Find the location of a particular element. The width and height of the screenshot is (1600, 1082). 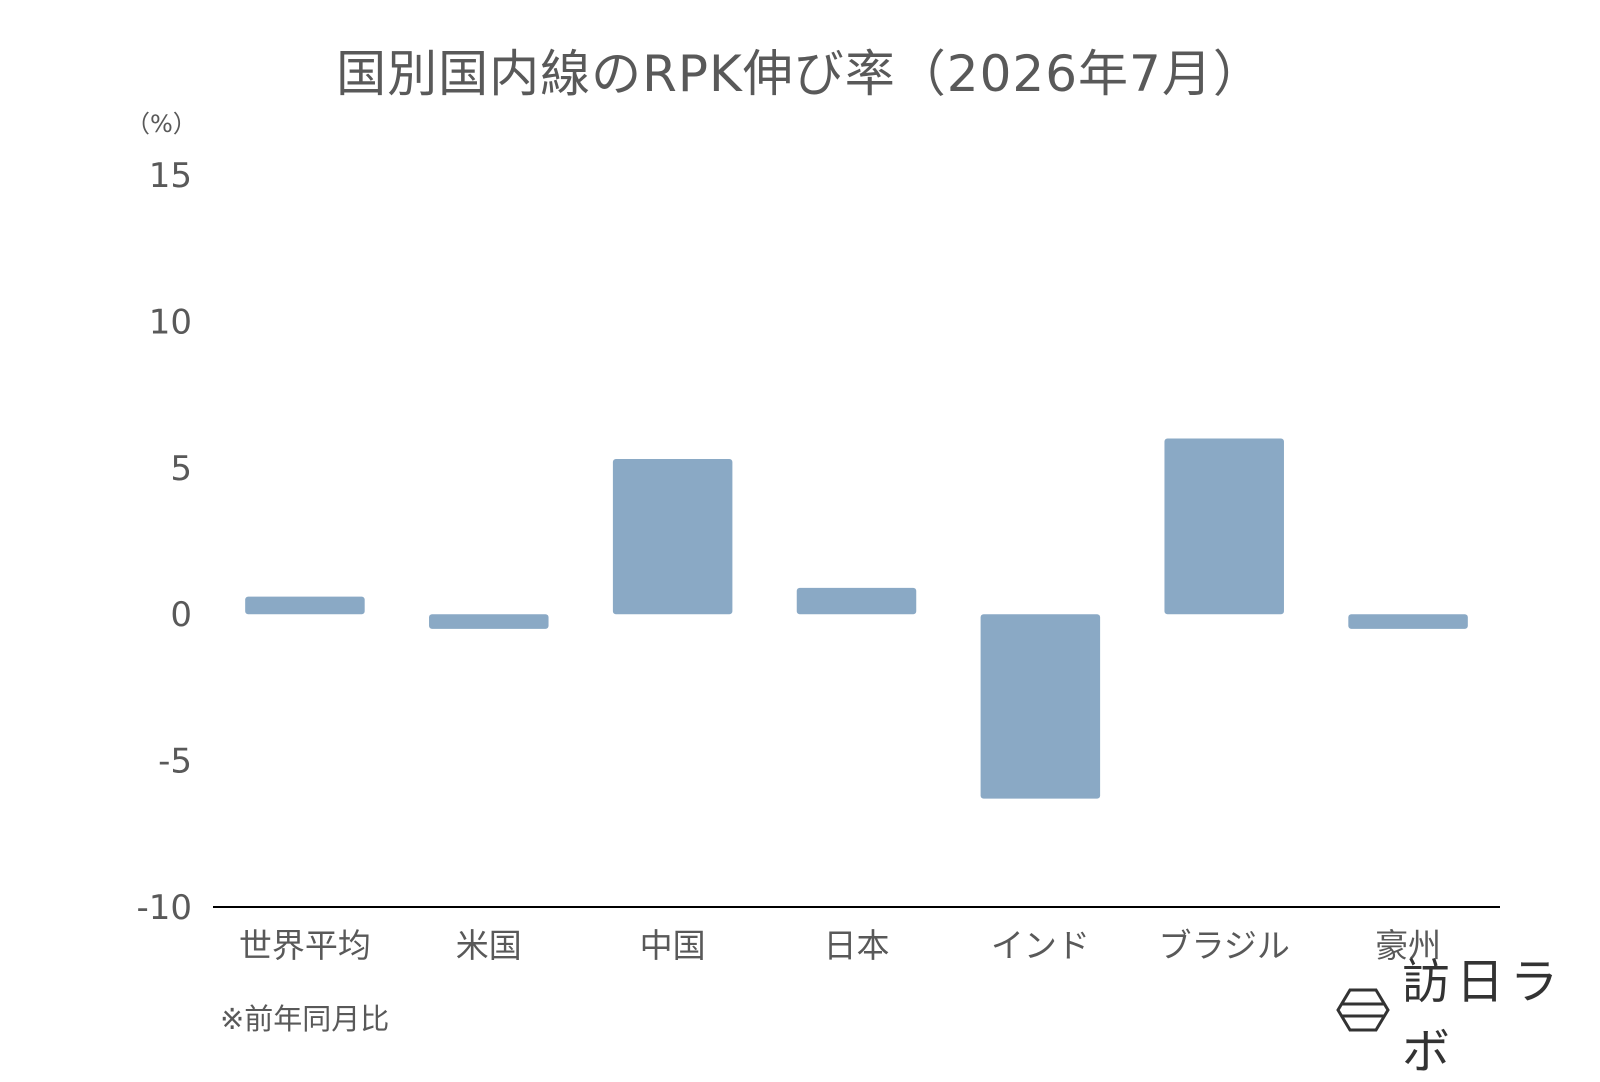

chart-title: 国別国内線のRPK伸び率（2026年7月） is located at coordinates (800, 74).